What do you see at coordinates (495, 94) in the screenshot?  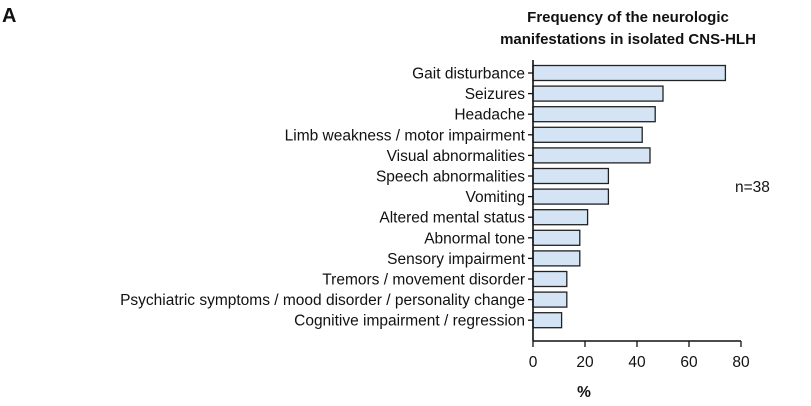 I see `category-label: Seizures` at bounding box center [495, 94].